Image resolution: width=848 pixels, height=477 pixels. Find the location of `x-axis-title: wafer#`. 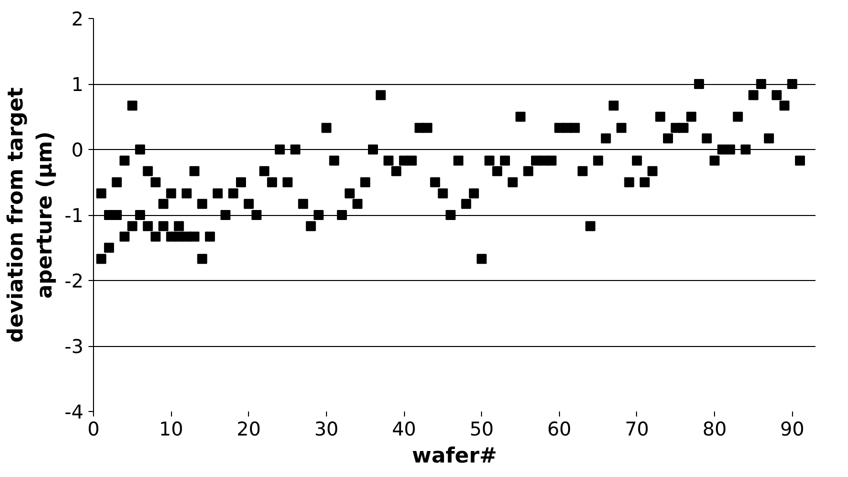

x-axis-title: wafer# is located at coordinates (454, 456).